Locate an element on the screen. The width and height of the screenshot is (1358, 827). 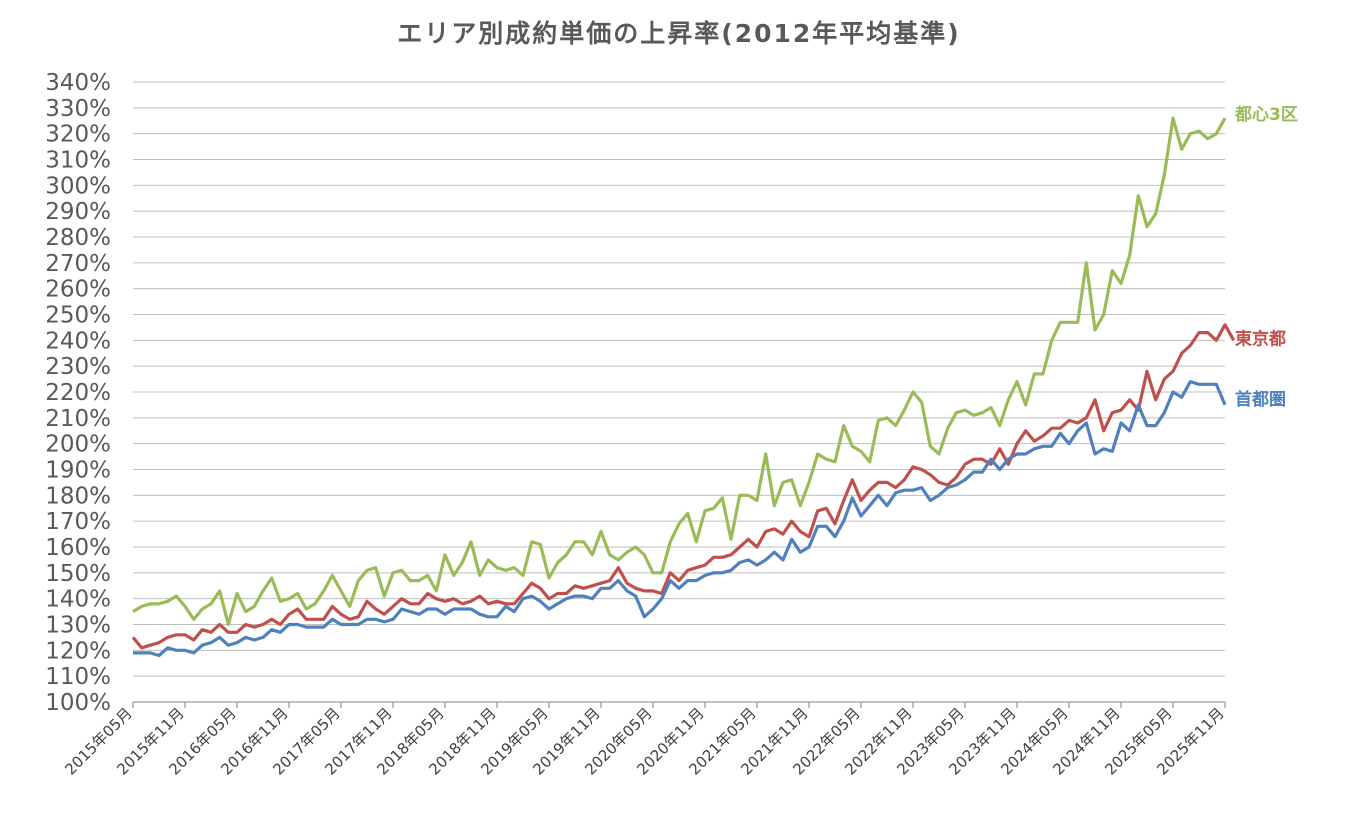
y-tick-label: 310% is located at coordinates (78, 161).